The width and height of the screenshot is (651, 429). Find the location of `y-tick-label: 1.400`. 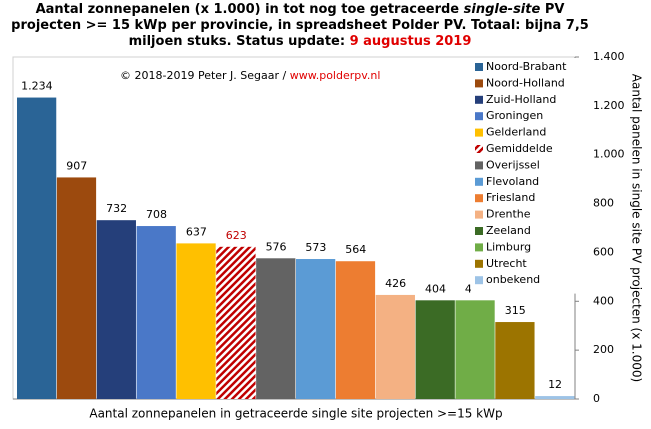

y-tick-label: 1.400 is located at coordinates (609, 56).